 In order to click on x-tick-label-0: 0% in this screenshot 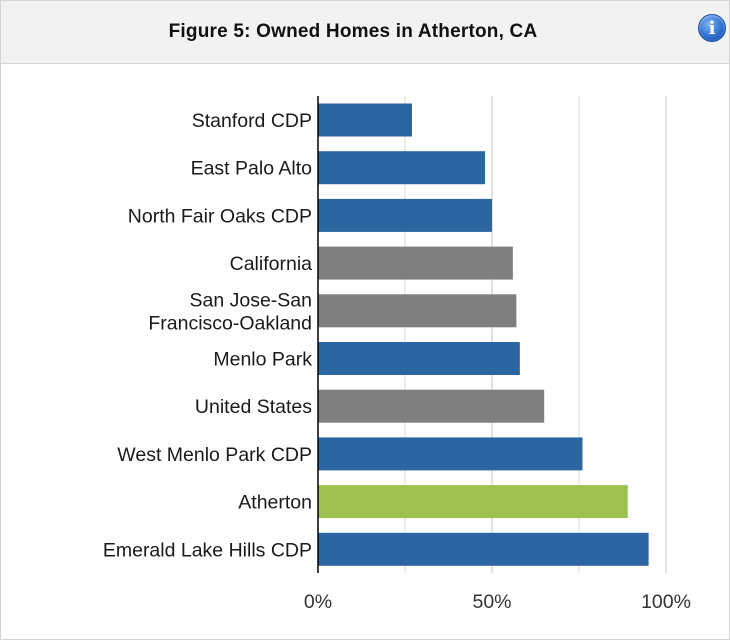, I will do `click(318, 602)`.